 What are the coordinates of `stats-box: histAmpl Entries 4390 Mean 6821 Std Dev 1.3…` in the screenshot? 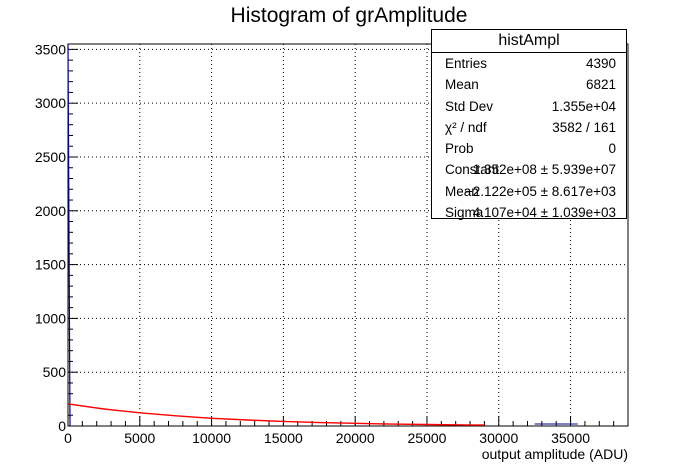 It's located at (529, 124).